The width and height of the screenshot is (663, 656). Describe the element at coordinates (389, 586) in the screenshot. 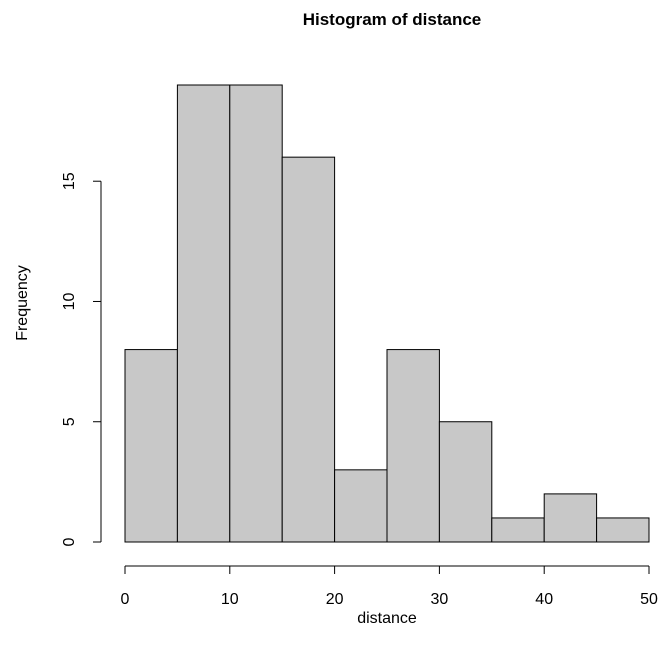

I see `x-axis: 0 10 20 30 40 50` at that location.